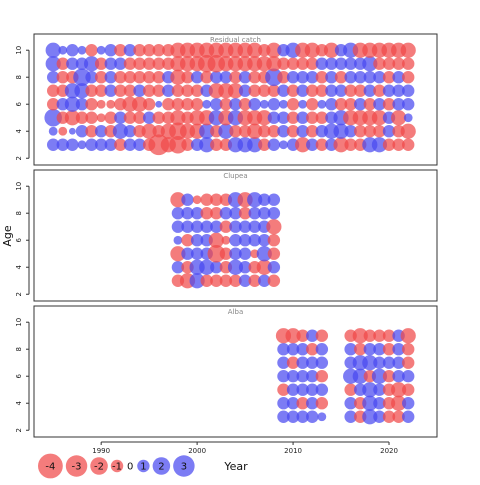  I want to click on legend-entry: -3, so click(76, 466).